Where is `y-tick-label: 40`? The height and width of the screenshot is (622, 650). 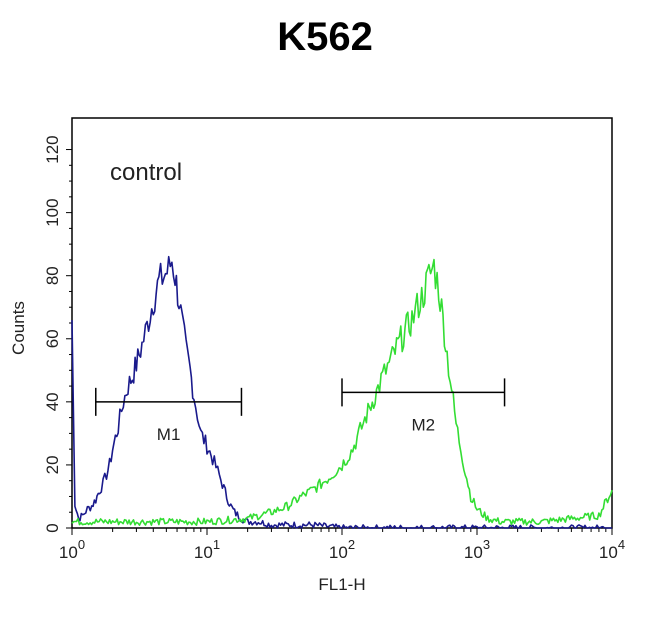
y-tick-label: 40 is located at coordinates (52, 401).